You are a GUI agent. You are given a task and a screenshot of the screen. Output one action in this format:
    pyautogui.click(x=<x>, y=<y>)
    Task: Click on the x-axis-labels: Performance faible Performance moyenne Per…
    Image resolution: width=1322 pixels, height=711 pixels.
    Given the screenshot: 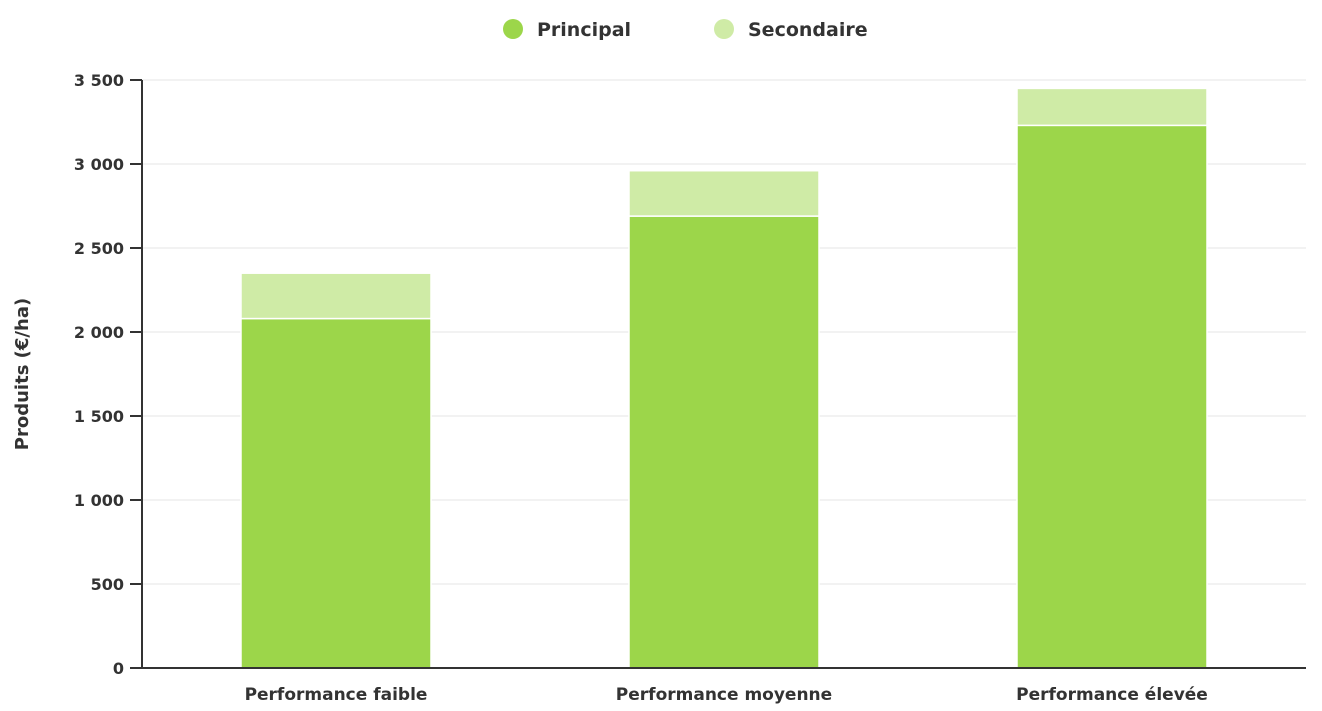 What is the action you would take?
    pyautogui.click(x=726, y=695)
    